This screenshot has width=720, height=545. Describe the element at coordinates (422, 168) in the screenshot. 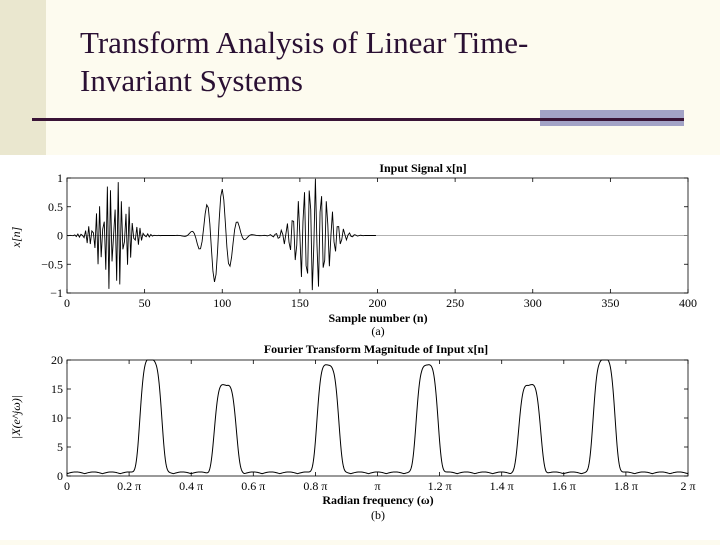

I see `chart-a-title: Input Signal x[n]` at that location.